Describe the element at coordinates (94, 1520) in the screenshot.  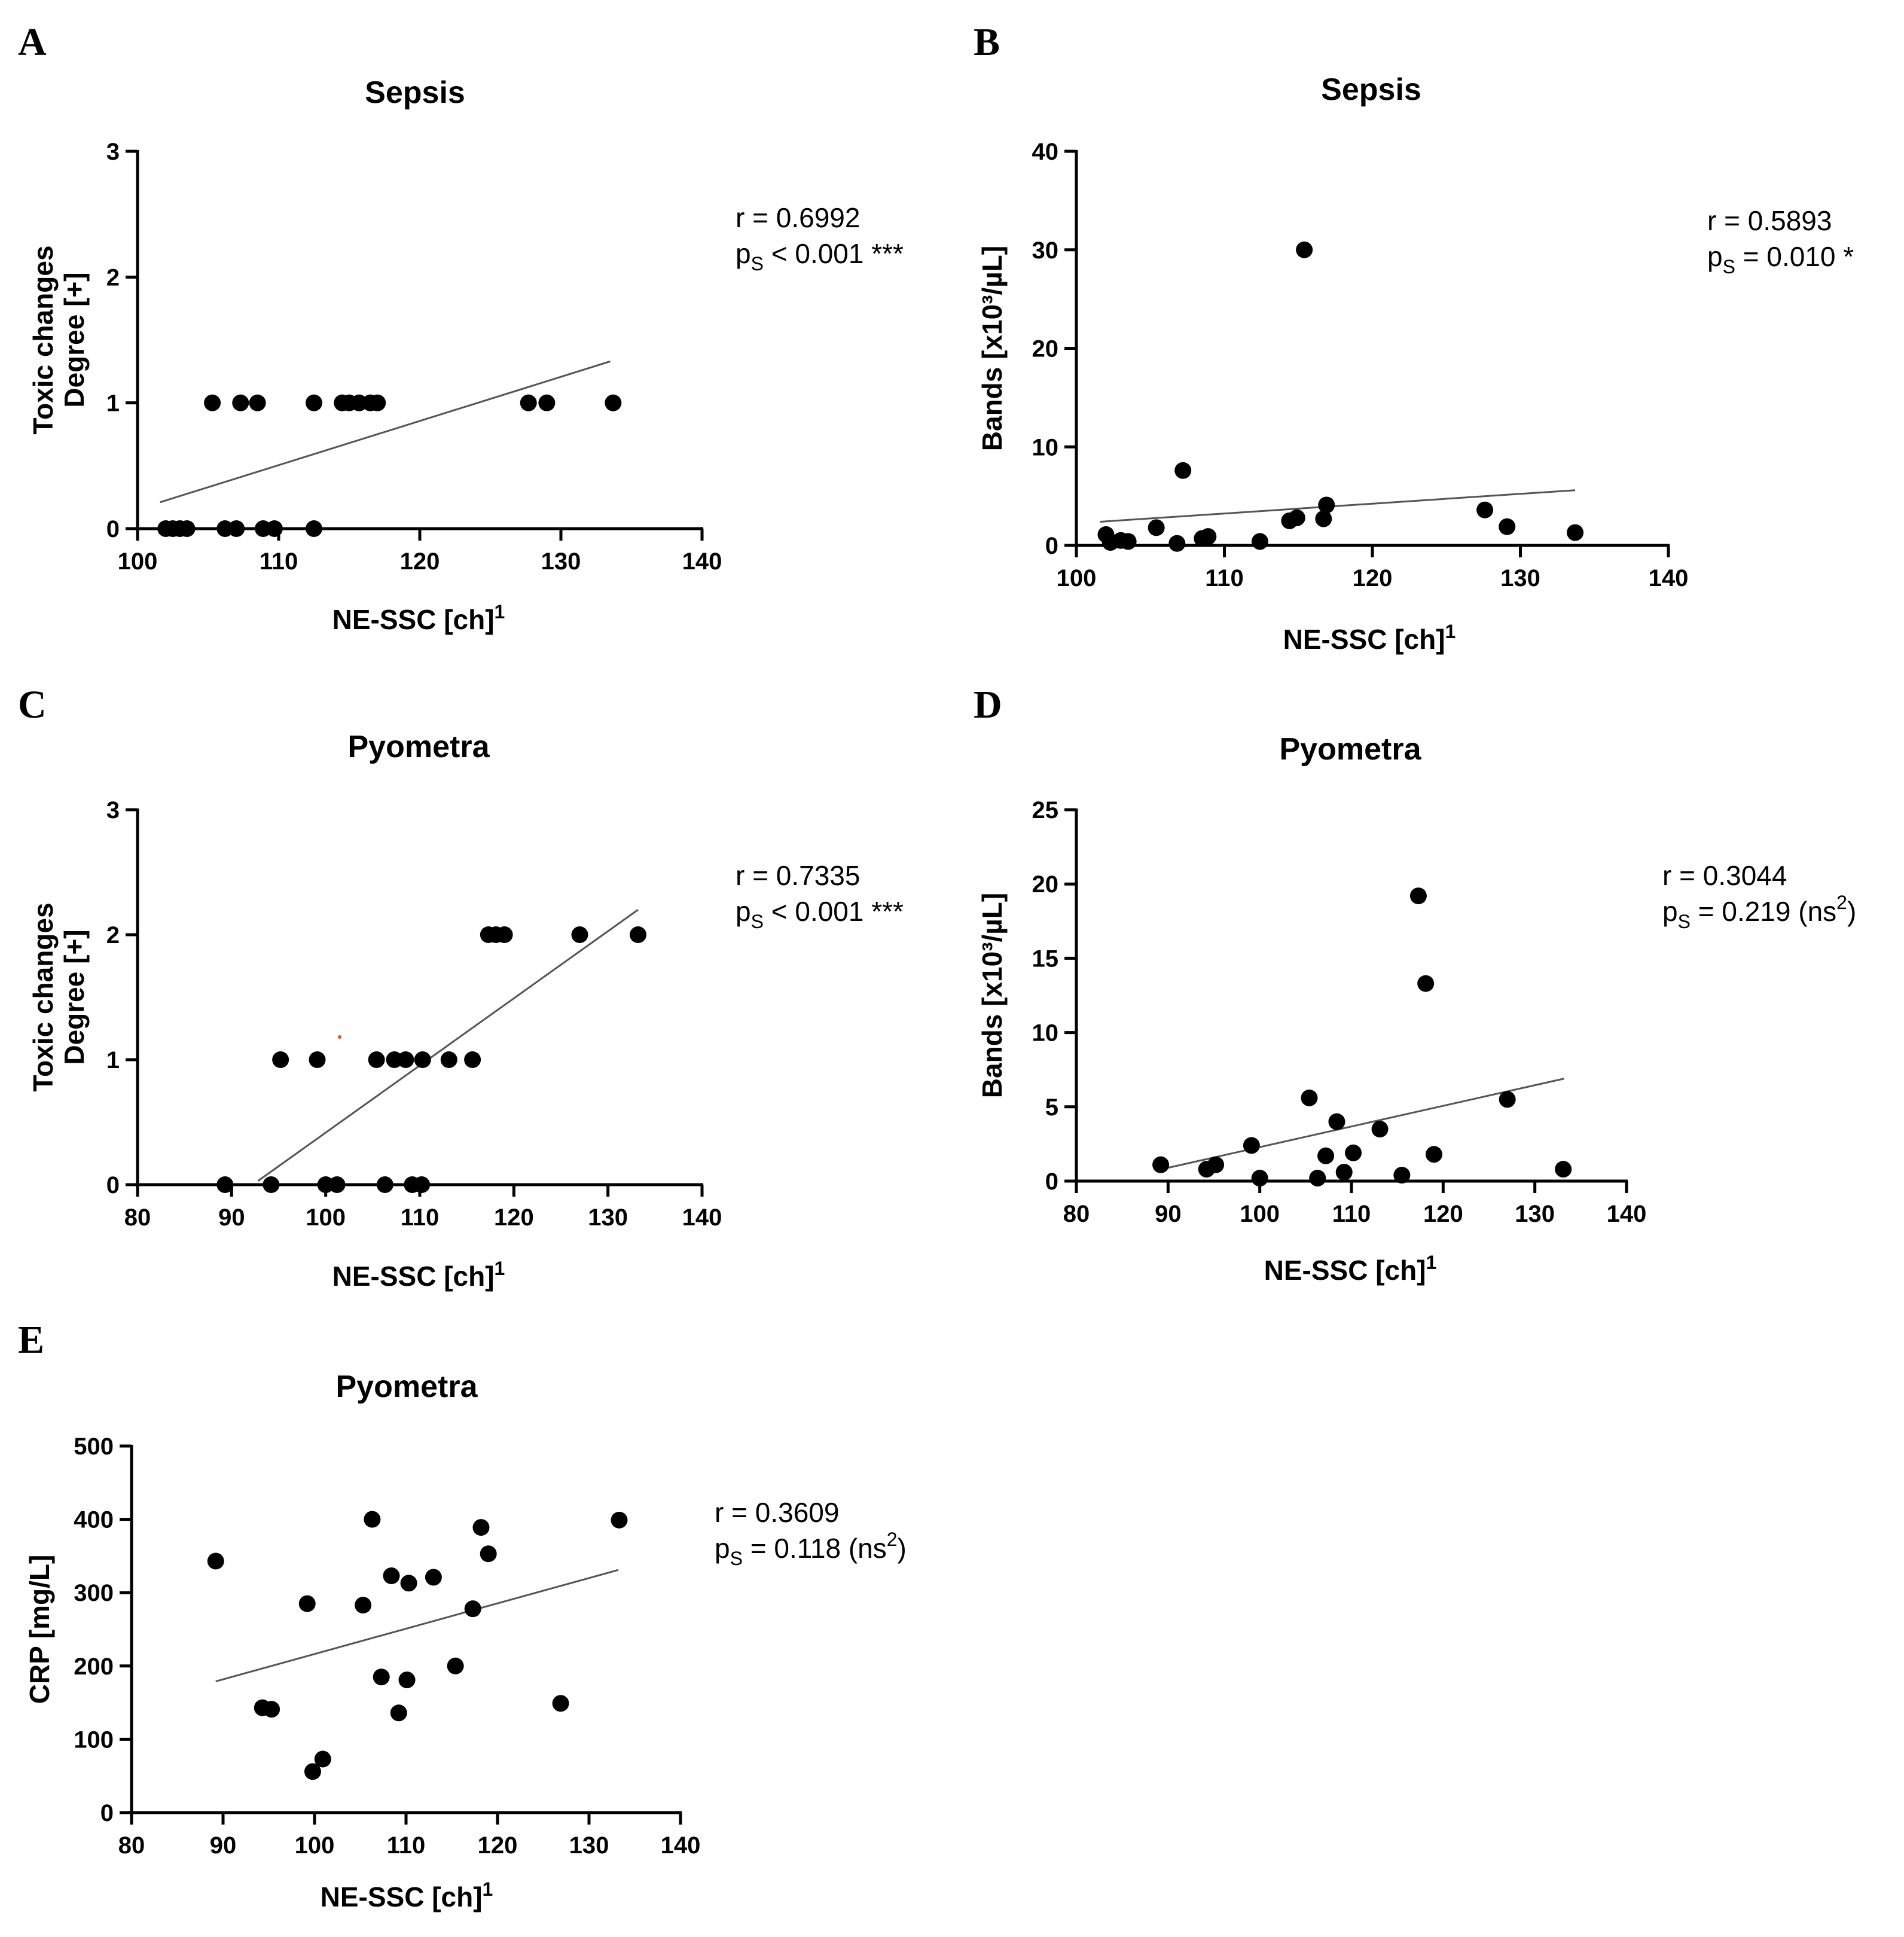
I see `y-tick-label: 400` at that location.